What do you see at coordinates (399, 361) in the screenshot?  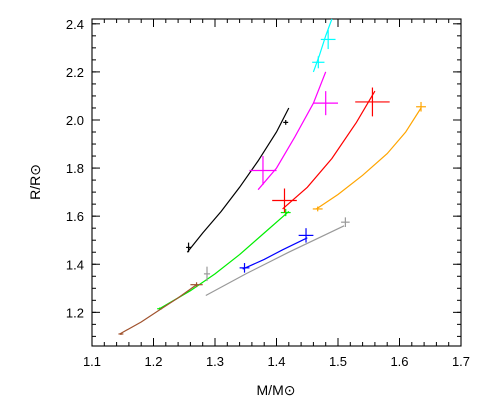 I see `x-tick-label: 1.6` at bounding box center [399, 361].